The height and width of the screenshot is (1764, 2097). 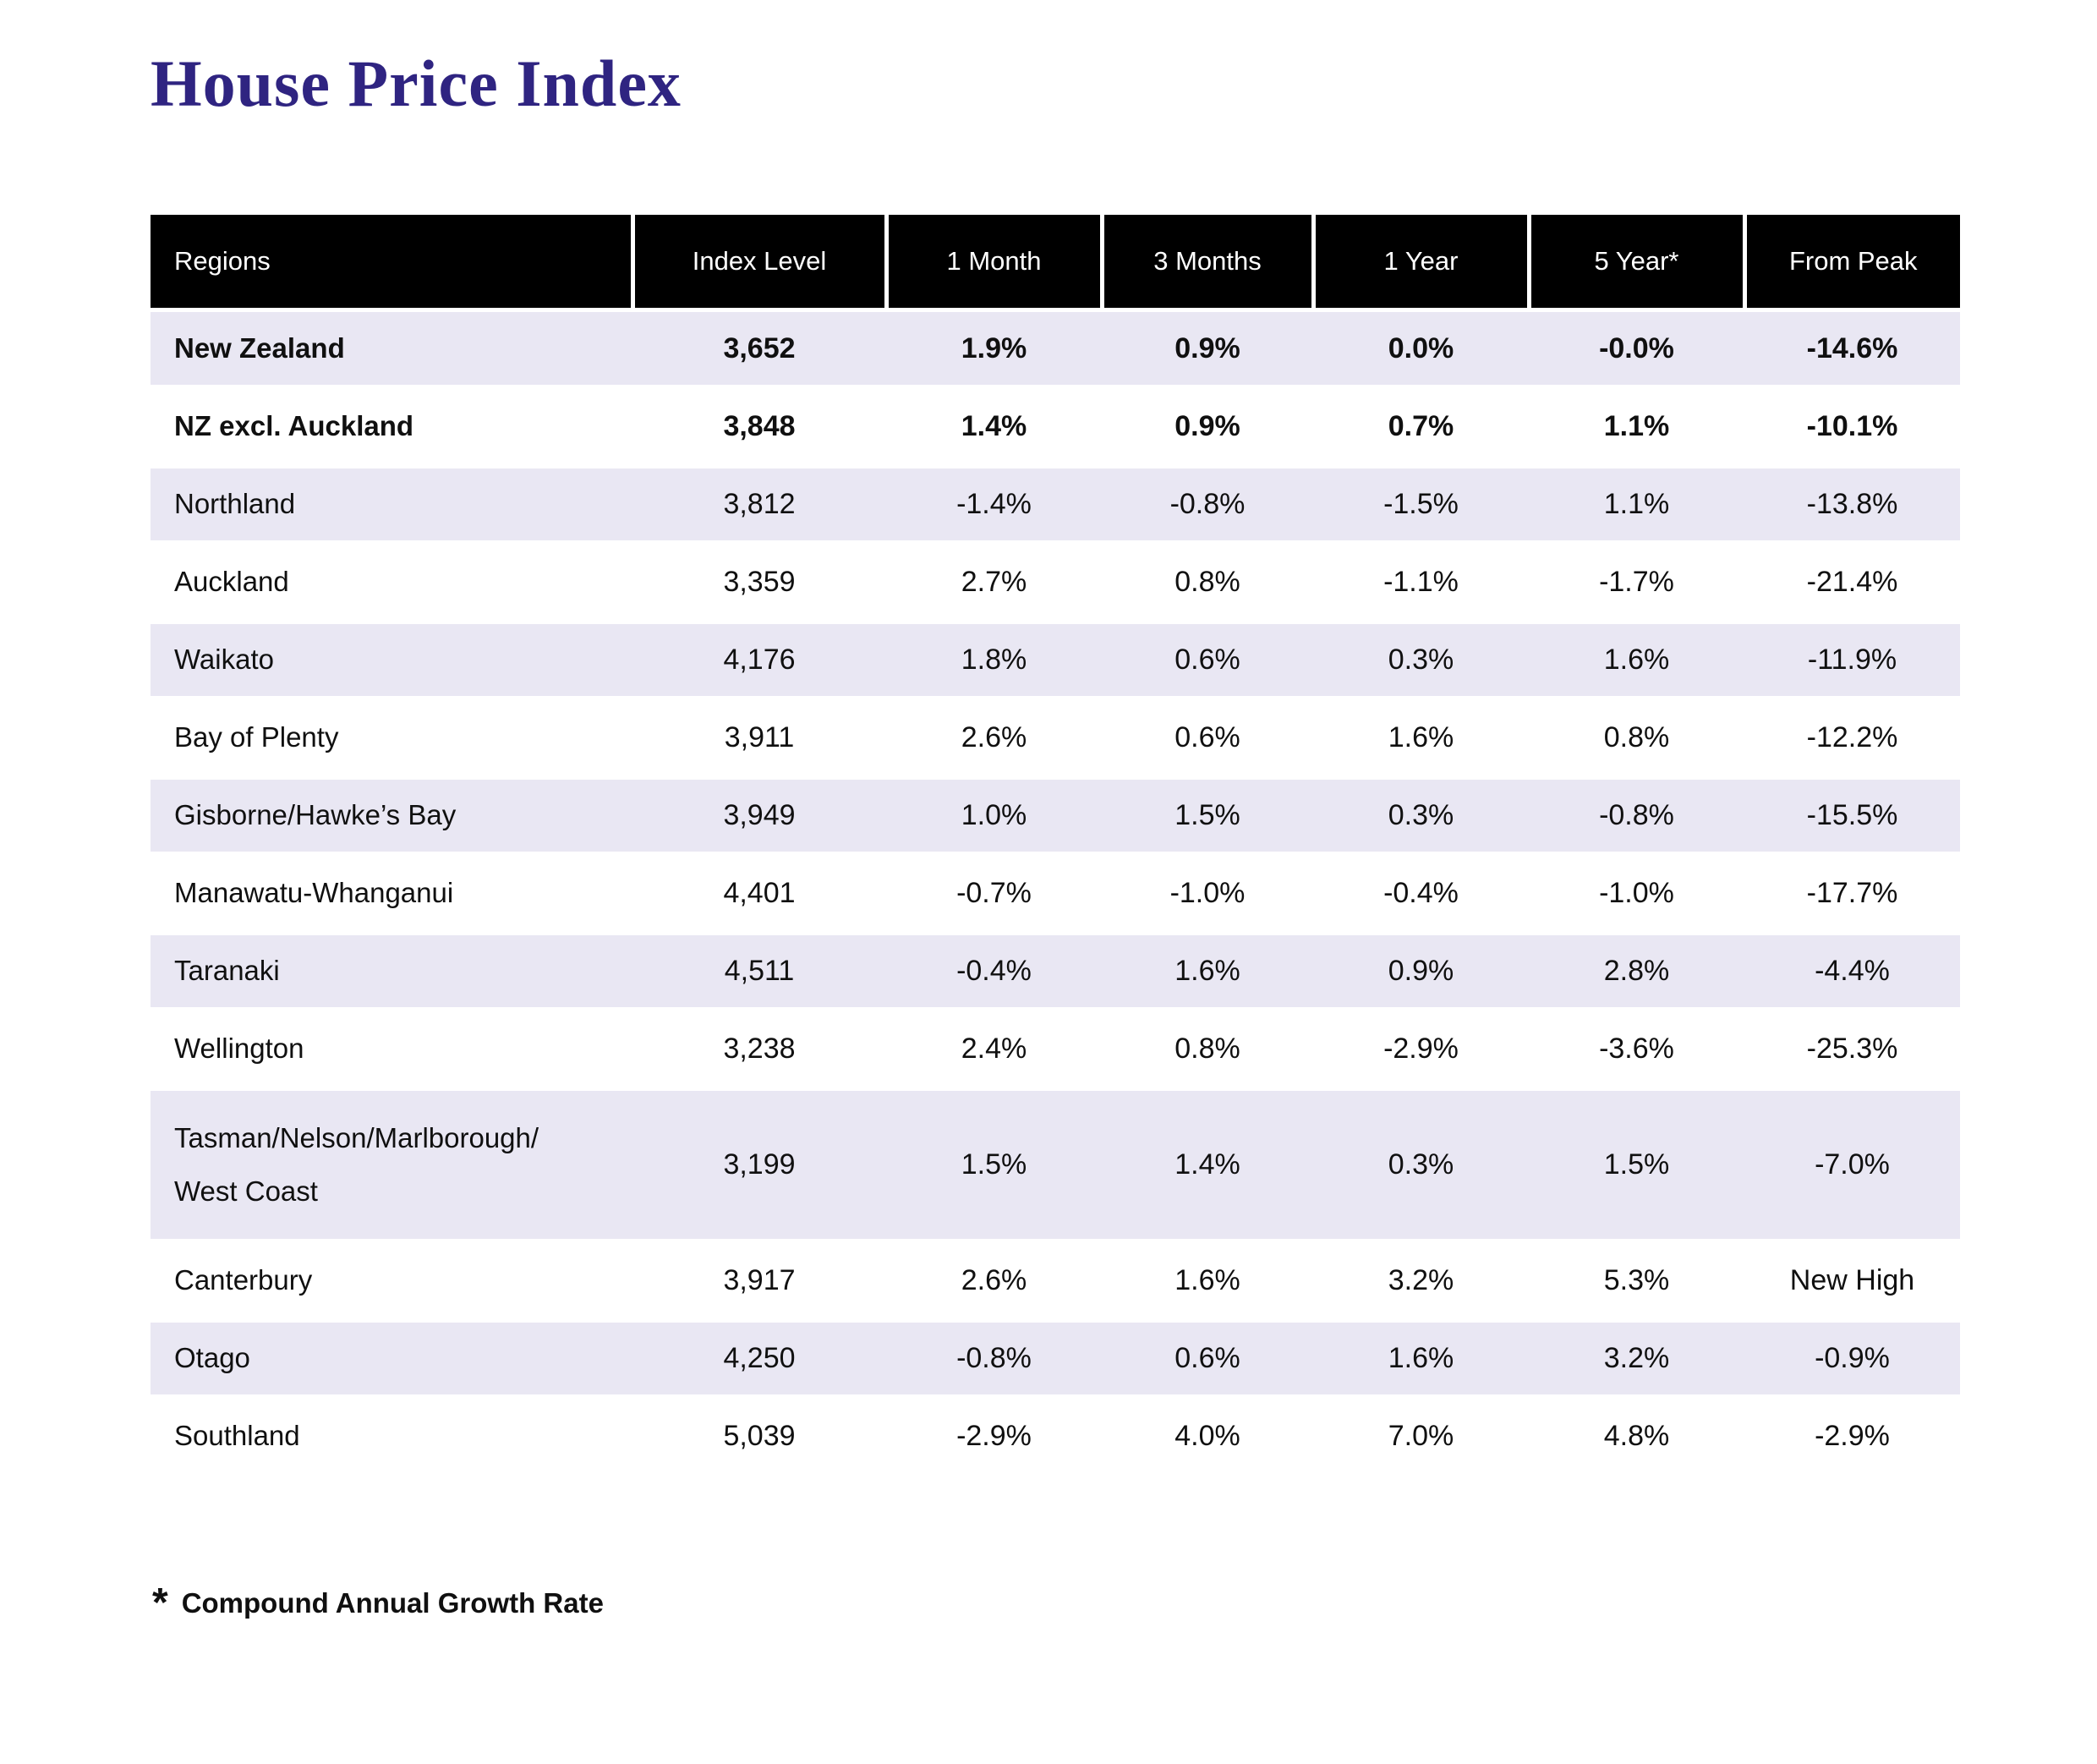 I want to click on index-level-cell: 3,238, so click(x=759, y=1051).